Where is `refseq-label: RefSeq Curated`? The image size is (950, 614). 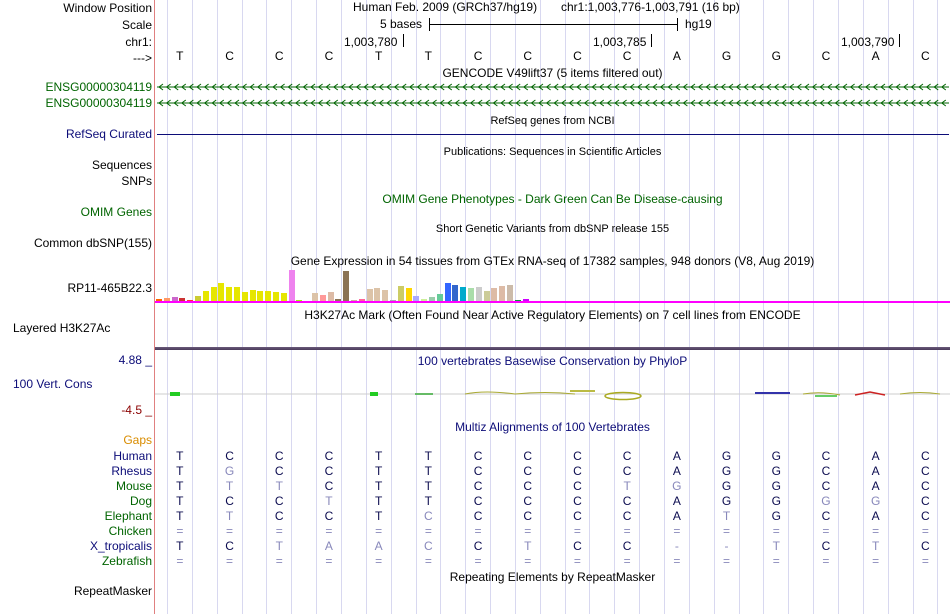
refseq-label: RefSeq Curated is located at coordinates (108, 134).